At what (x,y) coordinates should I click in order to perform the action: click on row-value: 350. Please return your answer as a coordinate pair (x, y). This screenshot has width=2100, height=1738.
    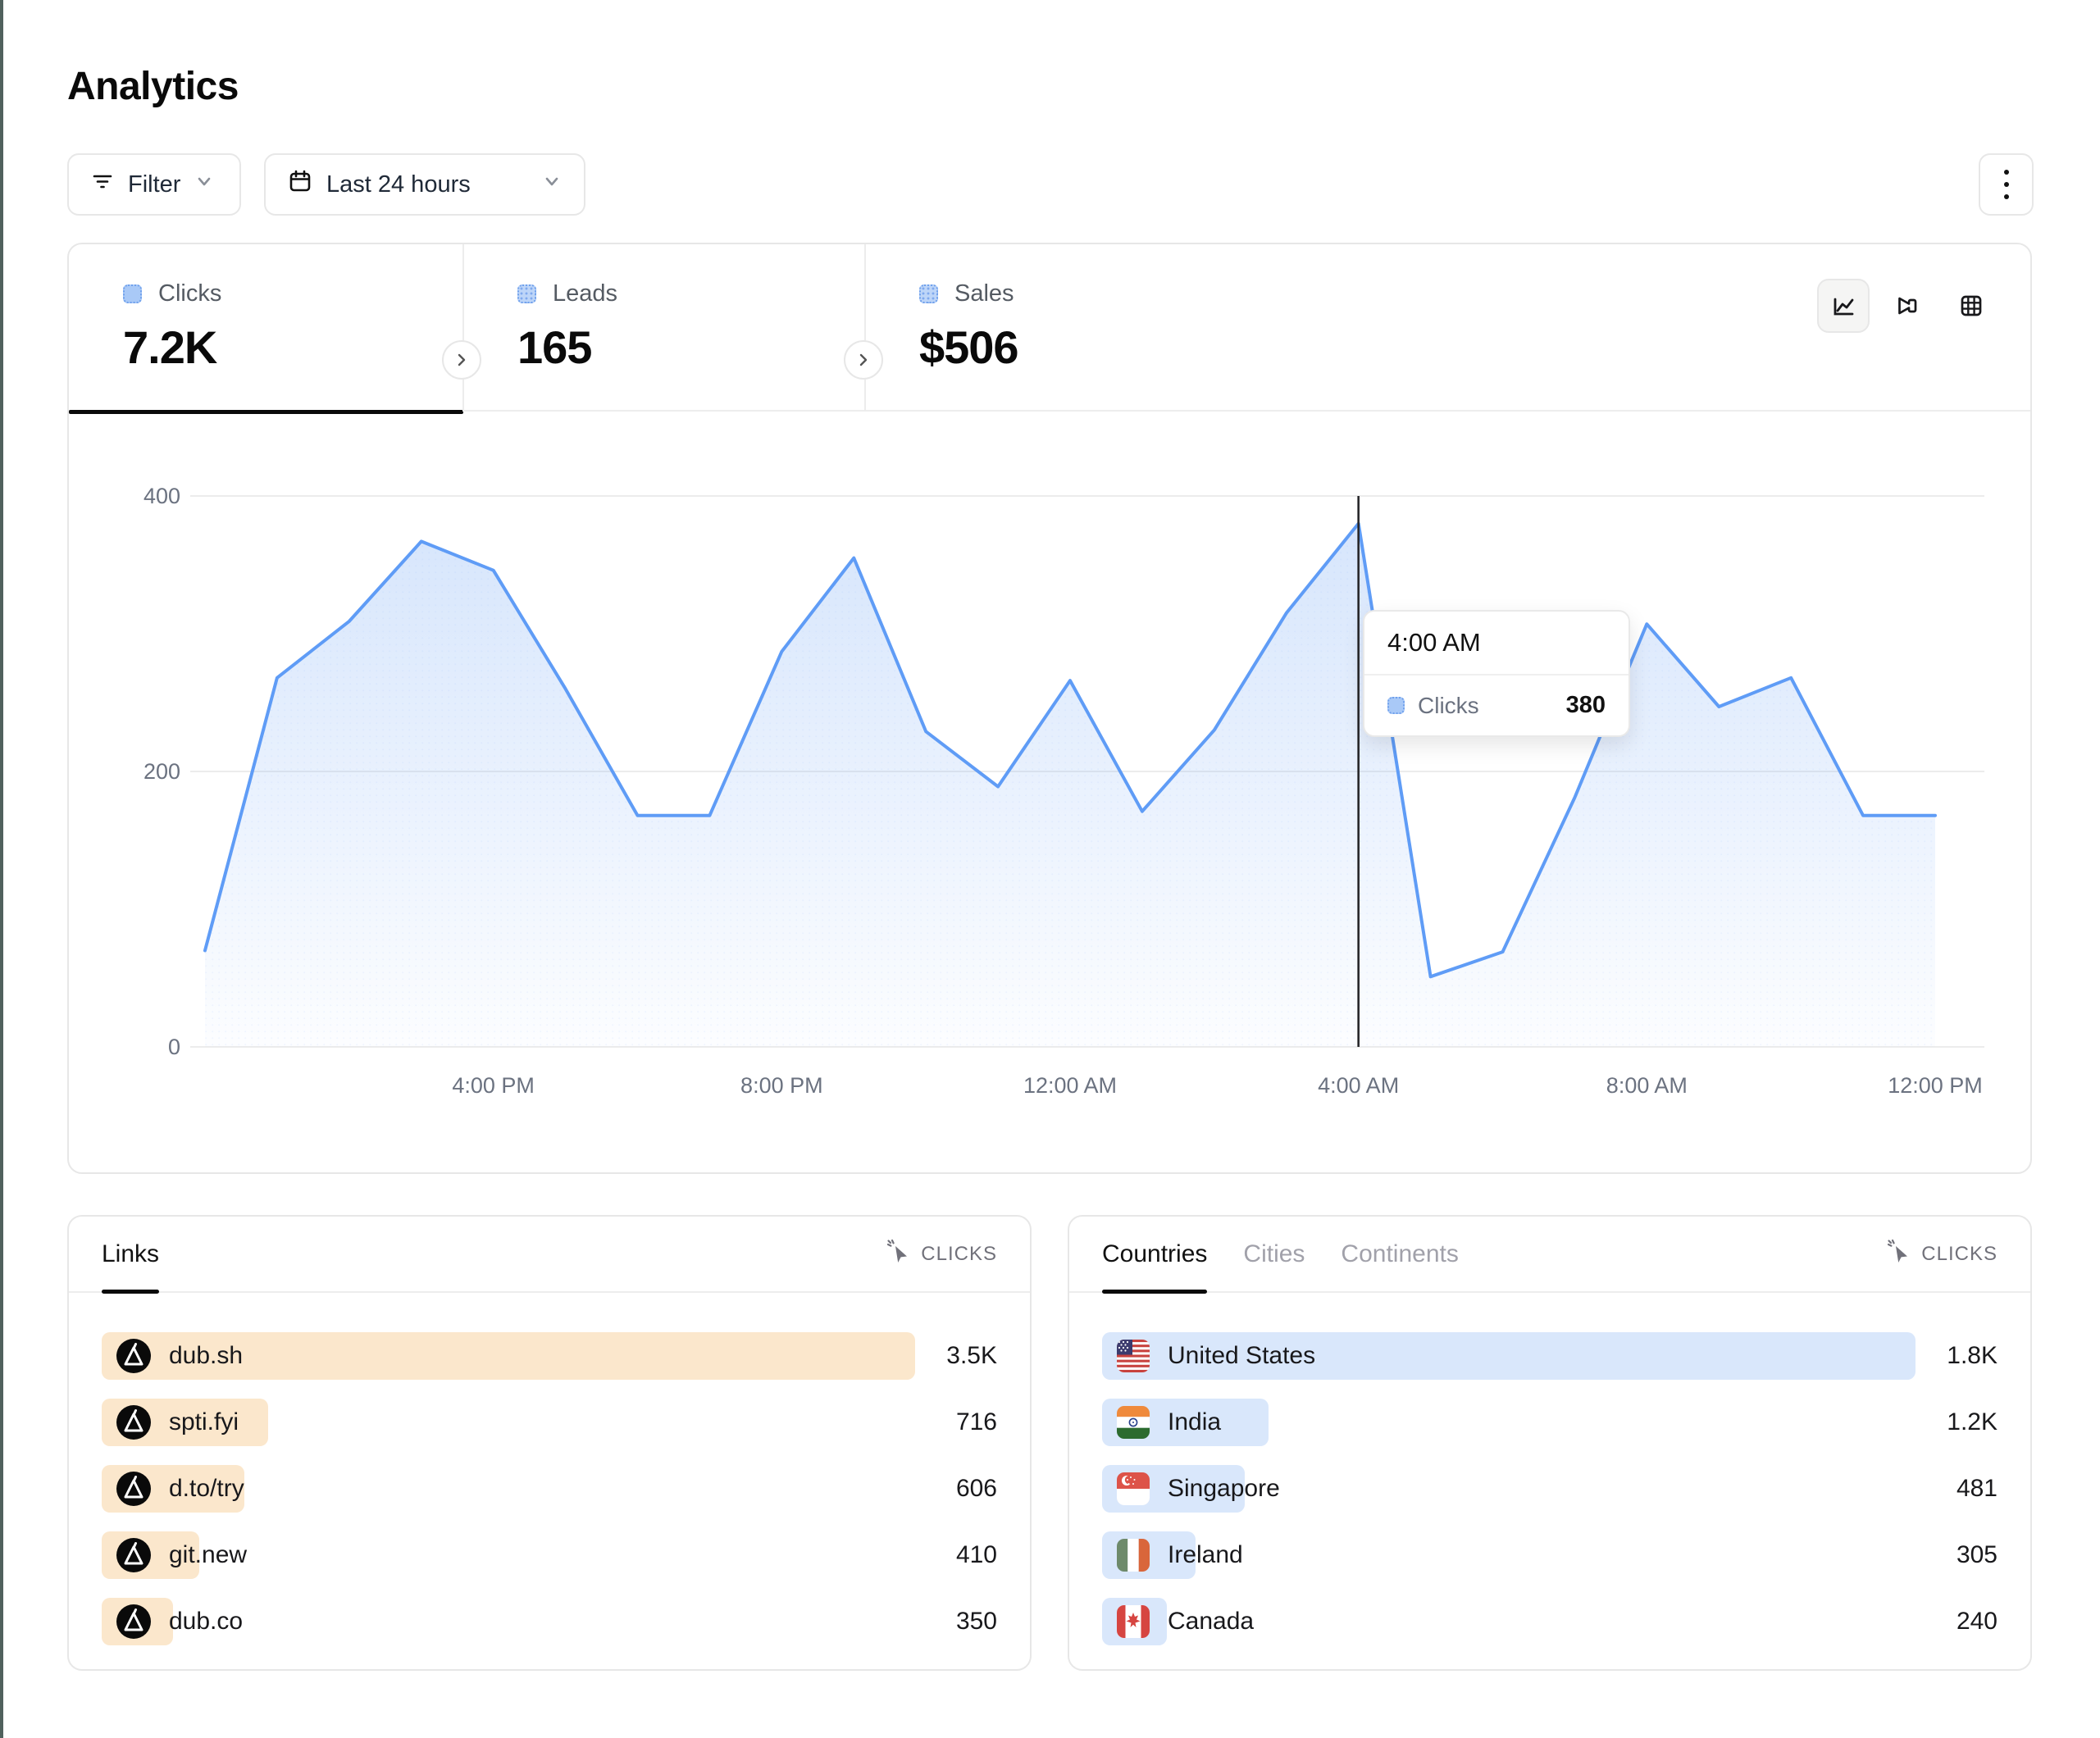
    Looking at the image, I should click on (976, 1621).